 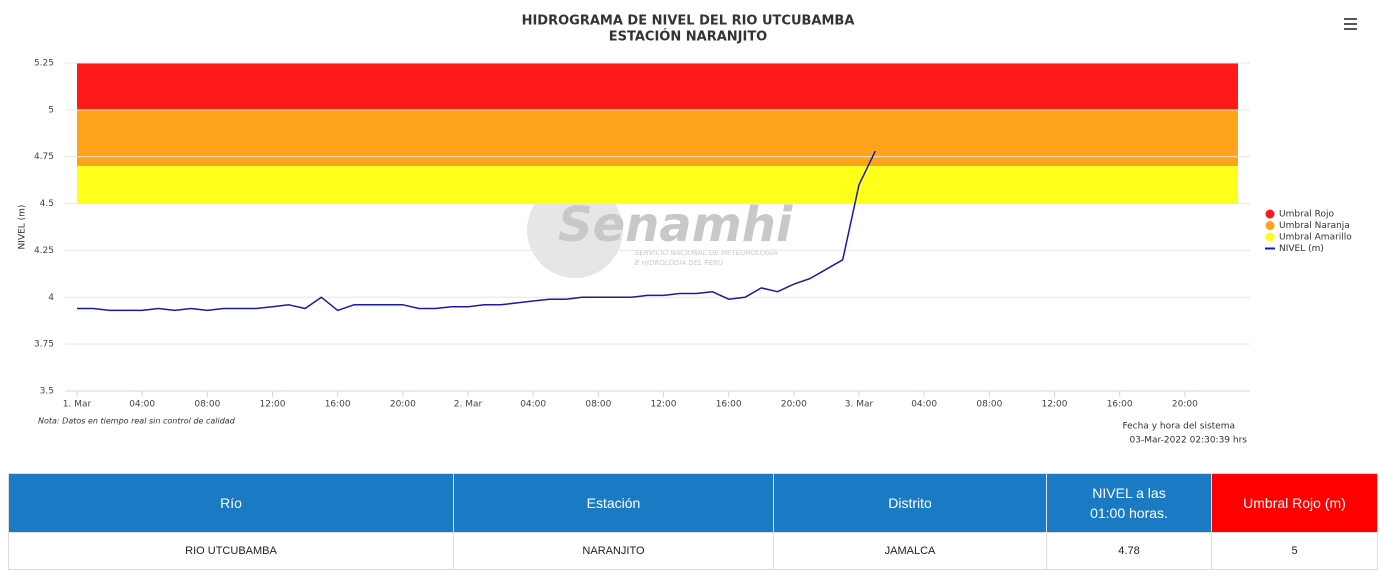 I want to click on cell: 5, so click(x=1294, y=551).